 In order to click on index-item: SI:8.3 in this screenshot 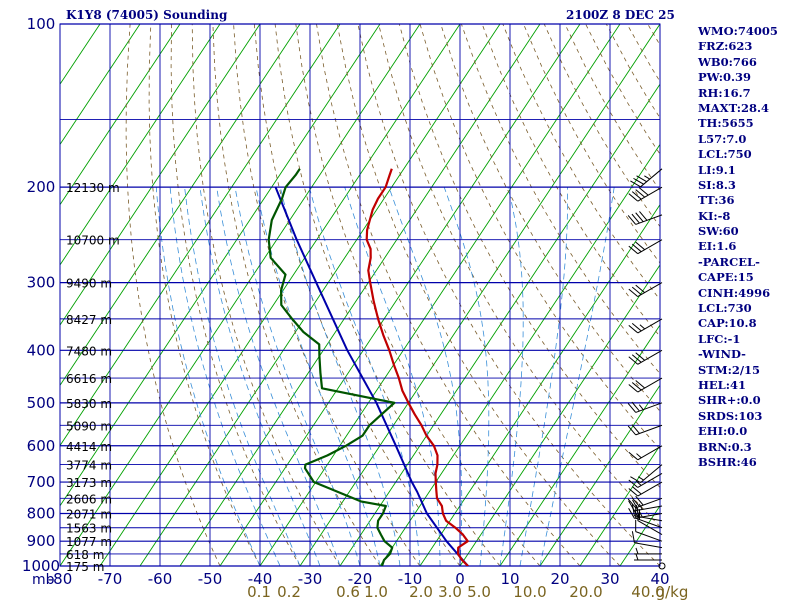, I will do `click(717, 184)`.